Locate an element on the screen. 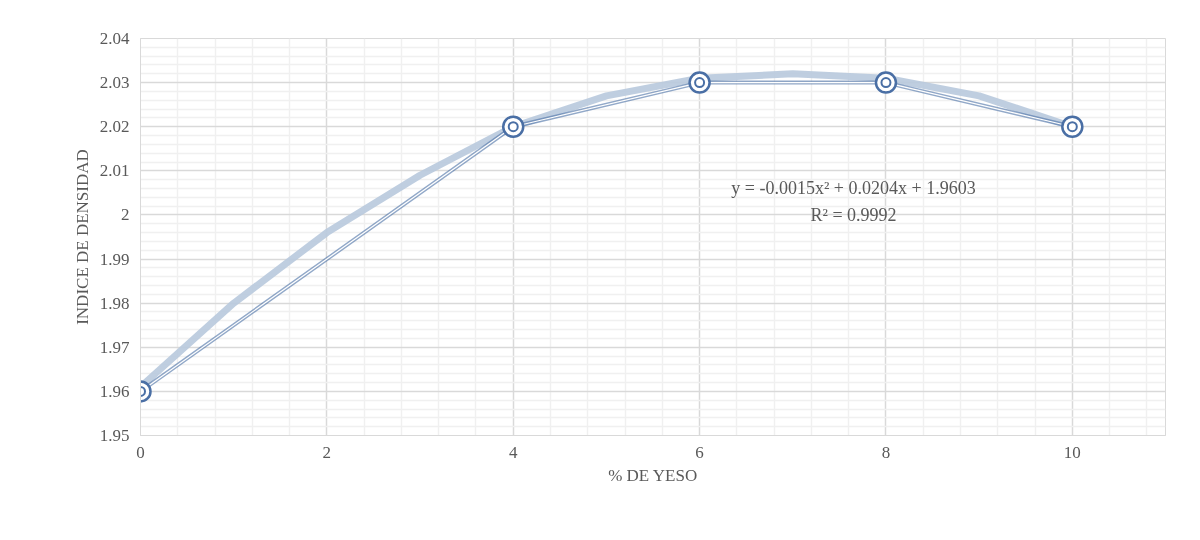  y-tick-label: 2.01 is located at coordinates (114, 171).